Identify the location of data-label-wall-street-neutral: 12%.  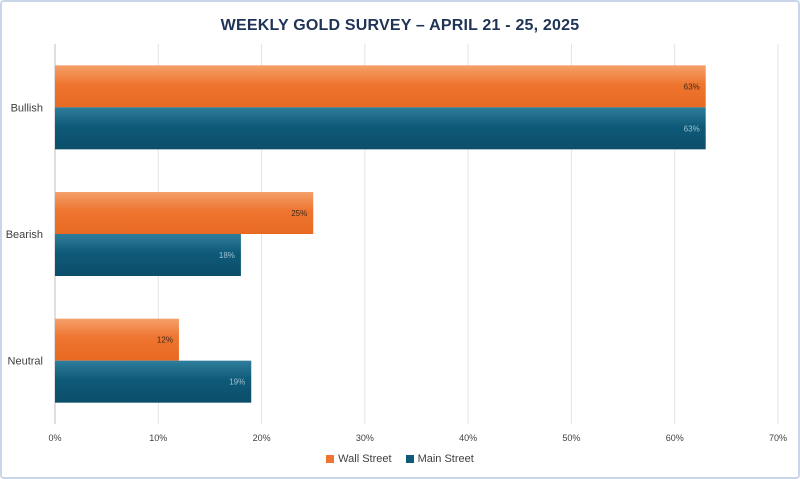
(165, 340).